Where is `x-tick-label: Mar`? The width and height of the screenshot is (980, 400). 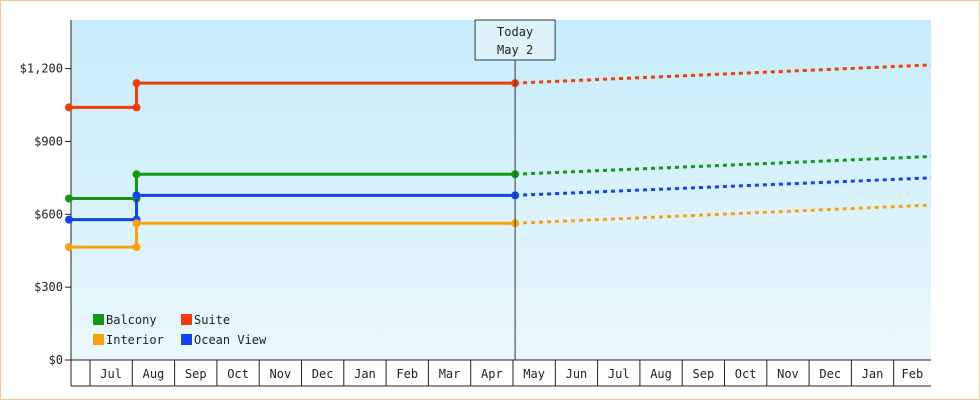 x-tick-label: Mar is located at coordinates (450, 374).